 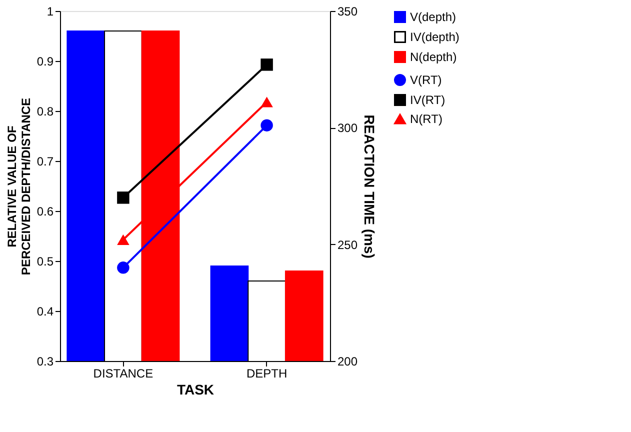 I want to click on y-tick-label: 0.7, so click(x=45, y=161).